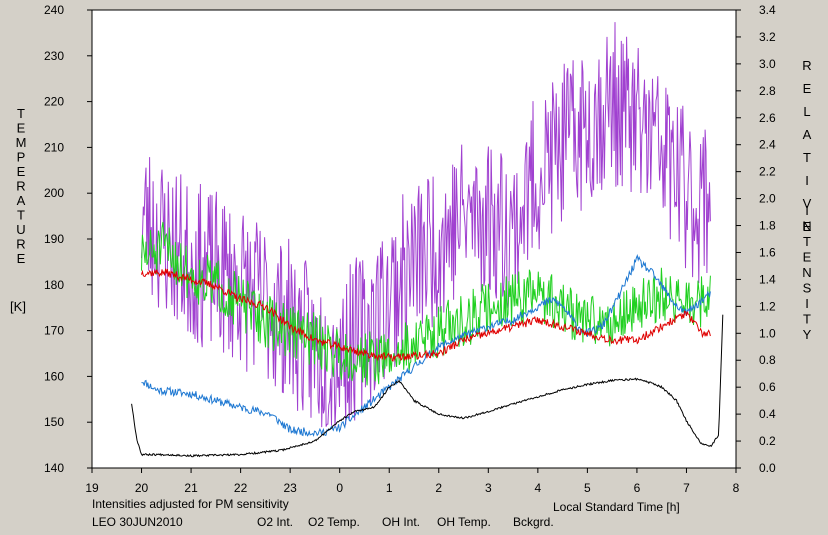  I want to click on y-left-title-letter: M, so click(21, 142).